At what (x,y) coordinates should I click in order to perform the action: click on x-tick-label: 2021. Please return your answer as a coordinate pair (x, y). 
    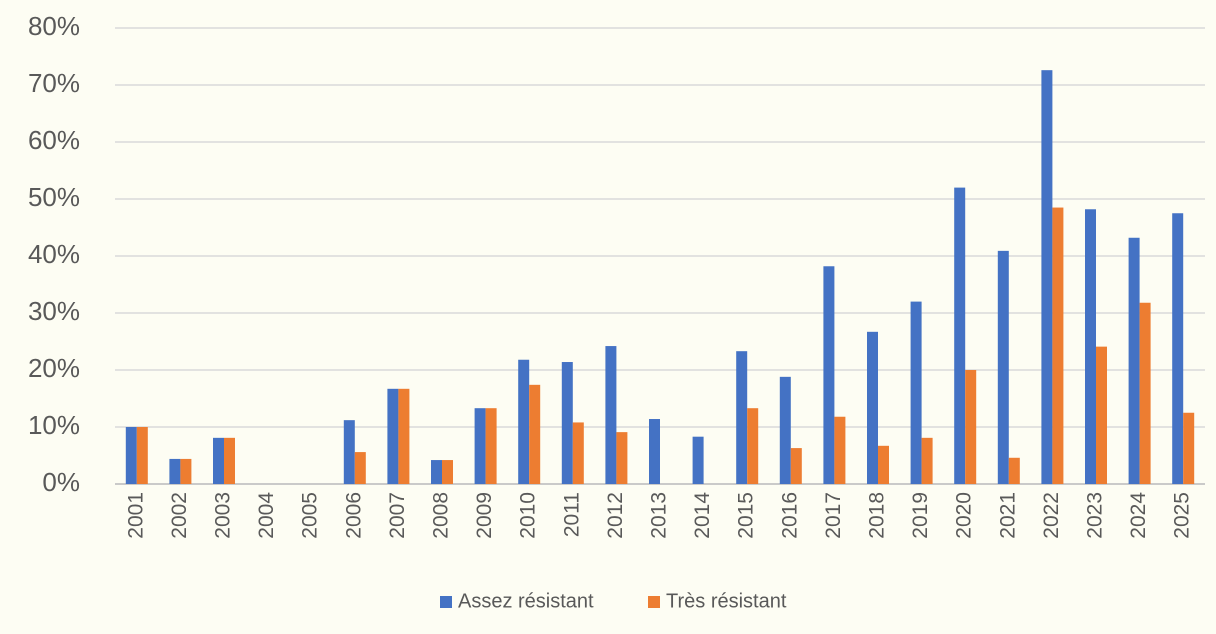
    Looking at the image, I should click on (1007, 515).